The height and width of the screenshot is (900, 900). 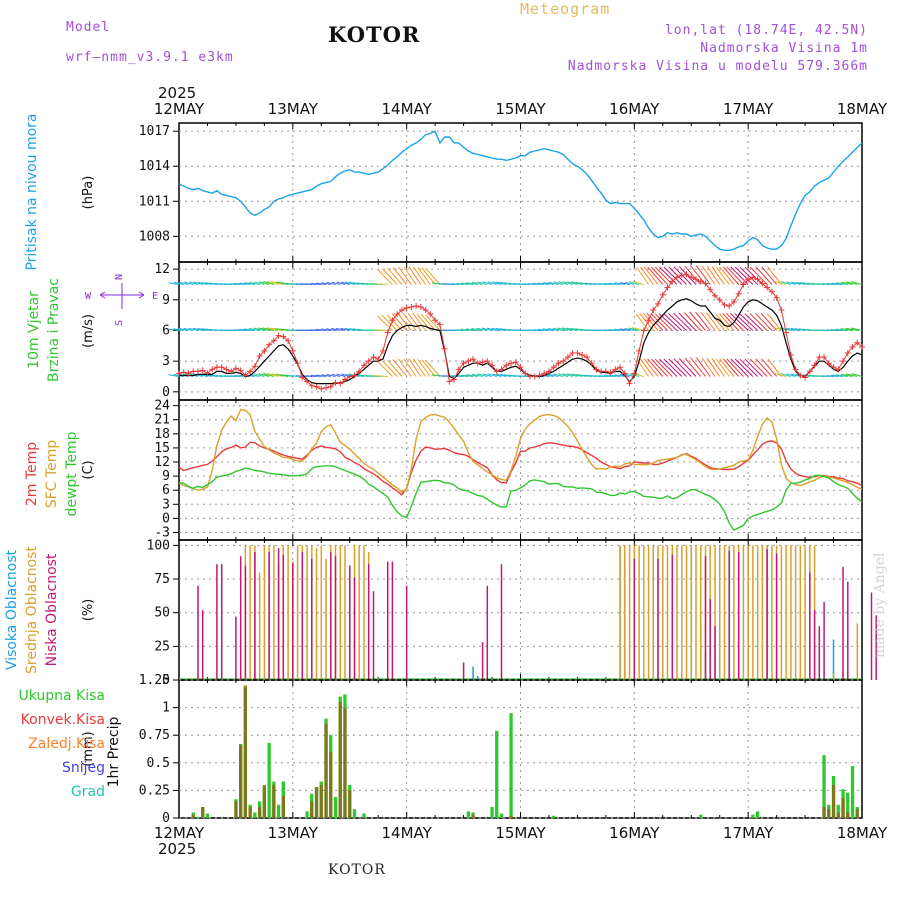 What do you see at coordinates (472, 192) in the screenshot?
I see `panel-pressure: 1008 1011 1014 1017 (hPa)` at bounding box center [472, 192].